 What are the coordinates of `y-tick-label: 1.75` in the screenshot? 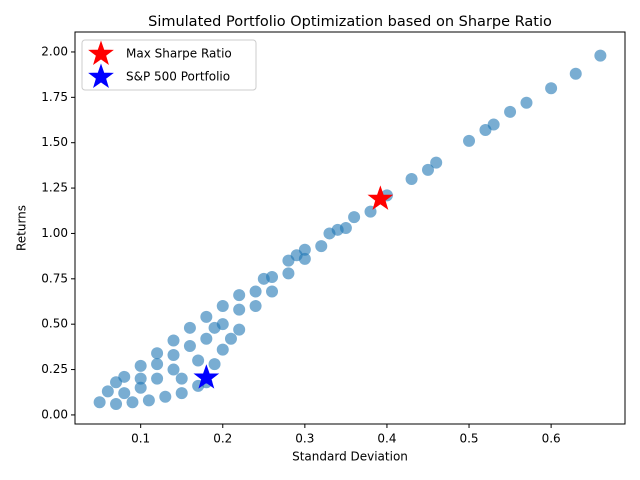 It's located at (54, 97).